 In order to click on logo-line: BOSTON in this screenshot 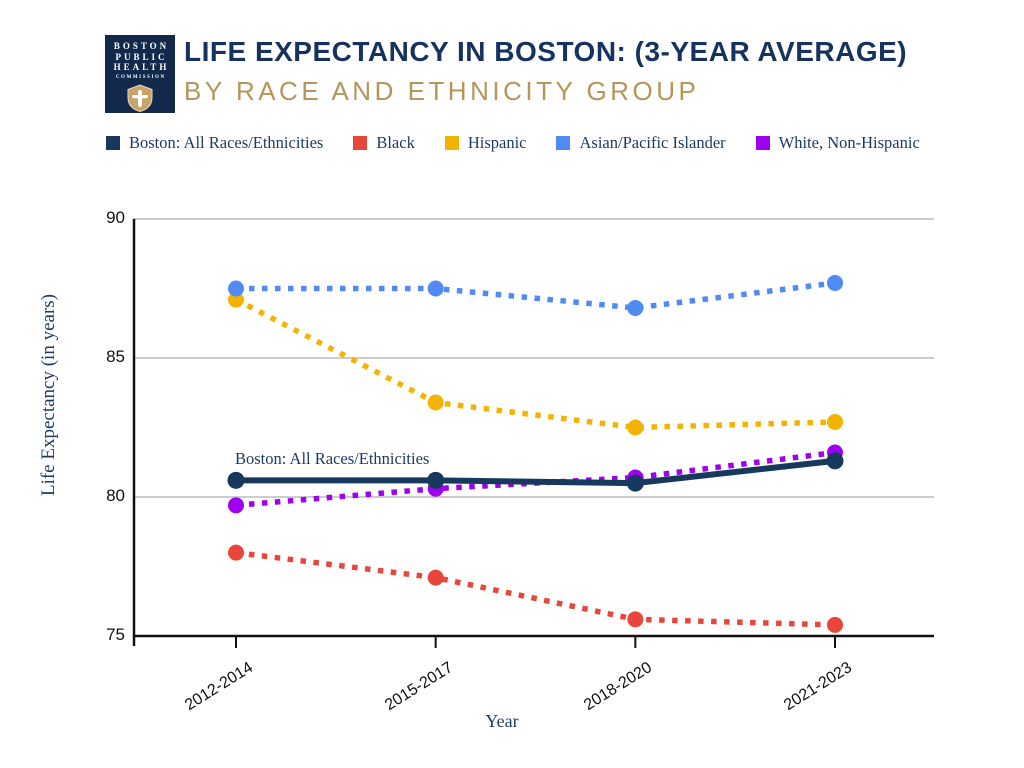, I will do `click(141, 46)`.